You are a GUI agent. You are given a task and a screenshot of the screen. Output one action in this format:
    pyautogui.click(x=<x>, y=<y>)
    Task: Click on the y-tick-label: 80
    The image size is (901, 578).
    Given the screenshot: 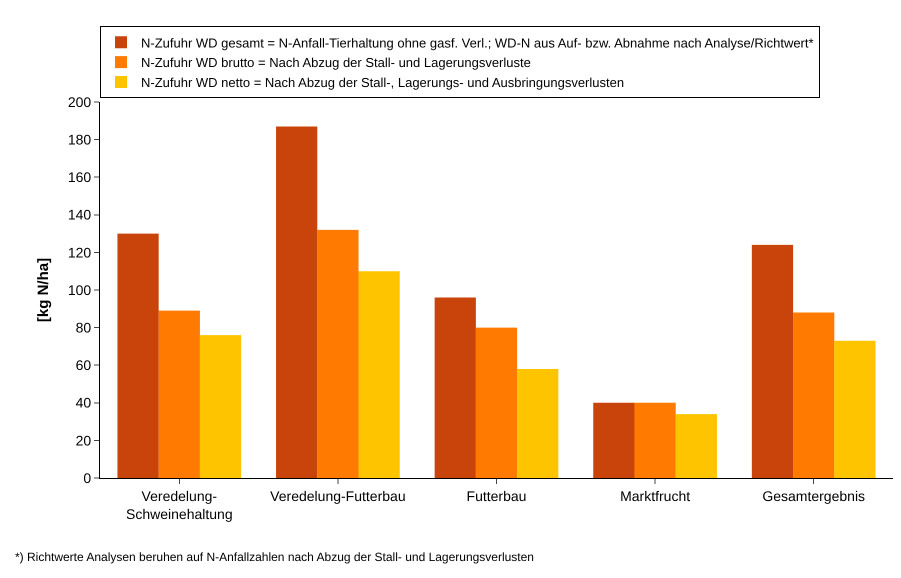 What is the action you would take?
    pyautogui.click(x=84, y=328)
    